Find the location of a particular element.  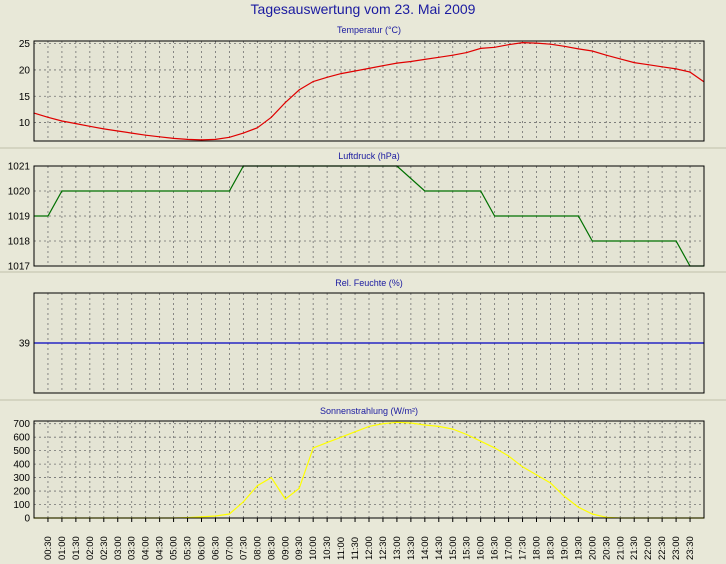

y-tick-label: 500 is located at coordinates (21, 451).